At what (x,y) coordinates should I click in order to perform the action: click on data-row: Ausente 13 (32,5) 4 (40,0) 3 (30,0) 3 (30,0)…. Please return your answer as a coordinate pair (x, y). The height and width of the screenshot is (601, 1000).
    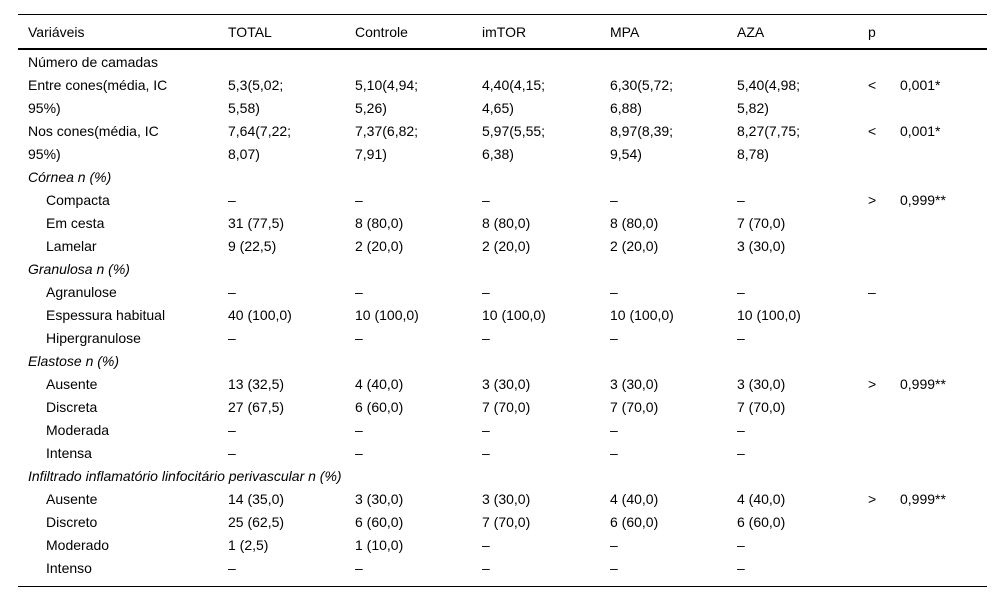
    Looking at the image, I should click on (502, 384).